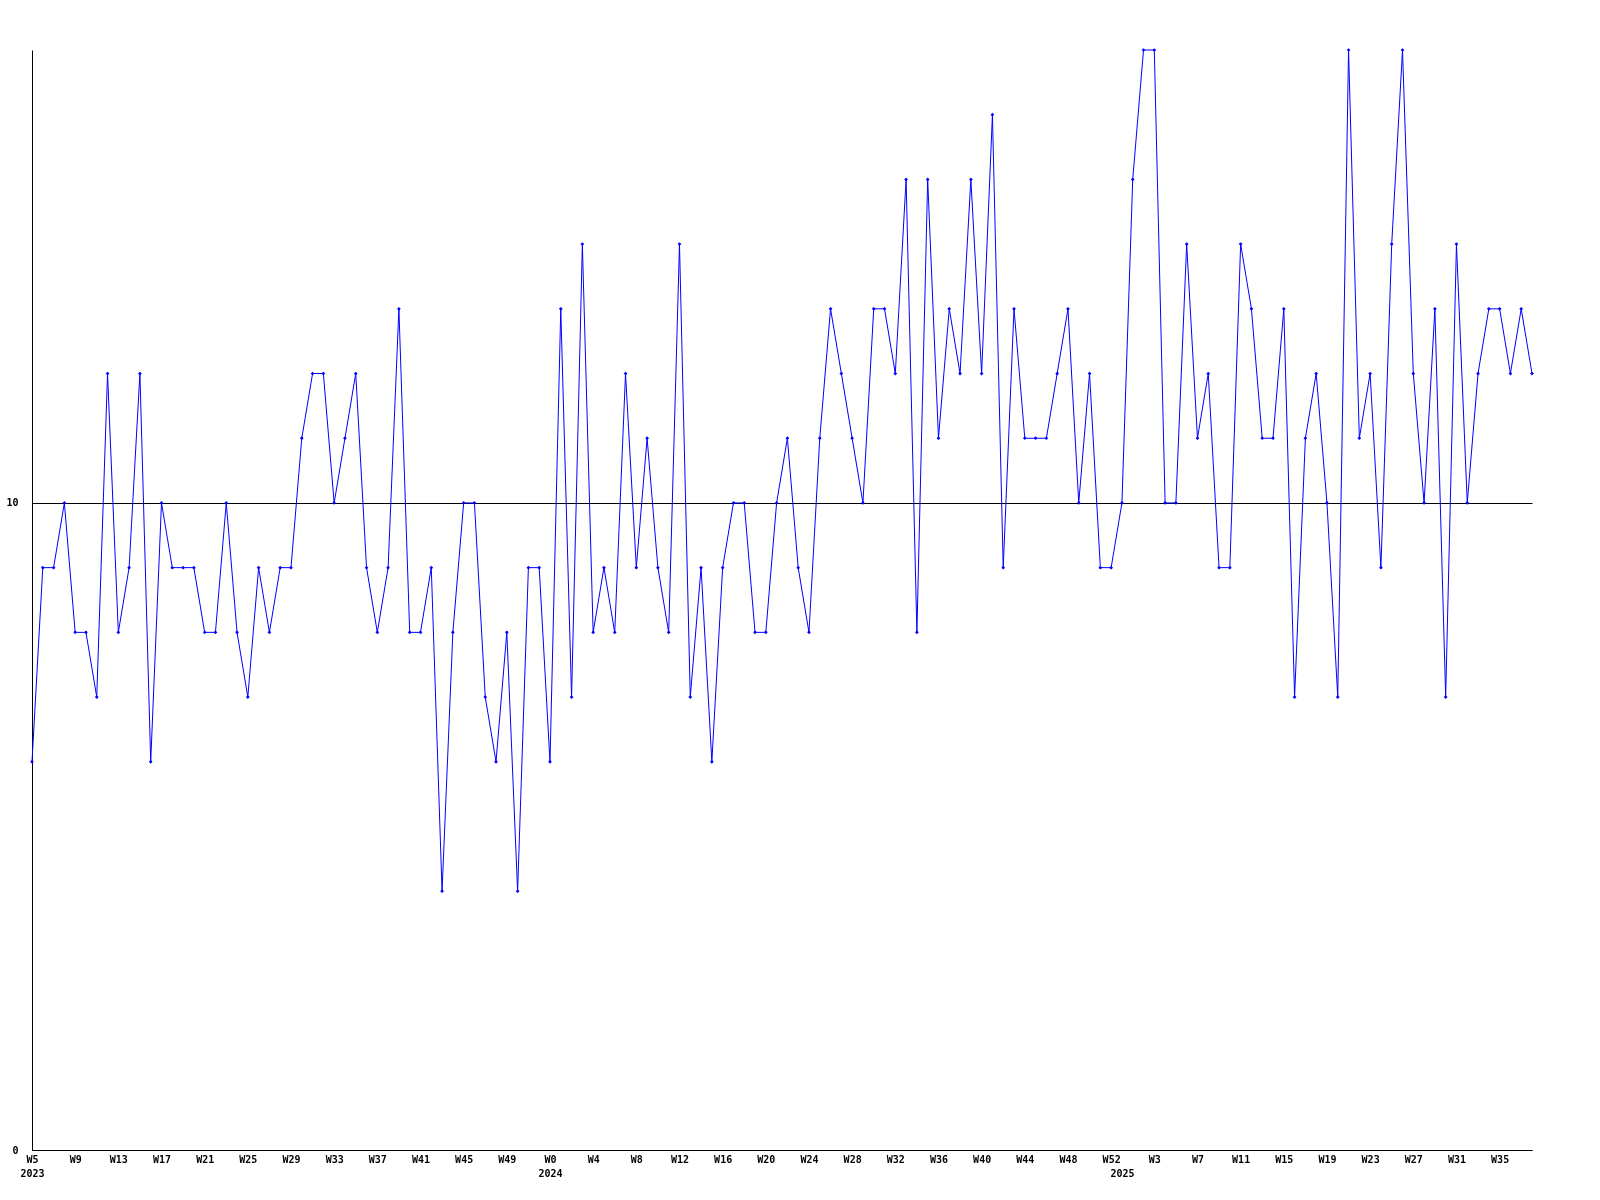 The width and height of the screenshot is (1600, 1200). Describe the element at coordinates (291, 1159) in the screenshot. I see `x-tick-label: W29` at that location.